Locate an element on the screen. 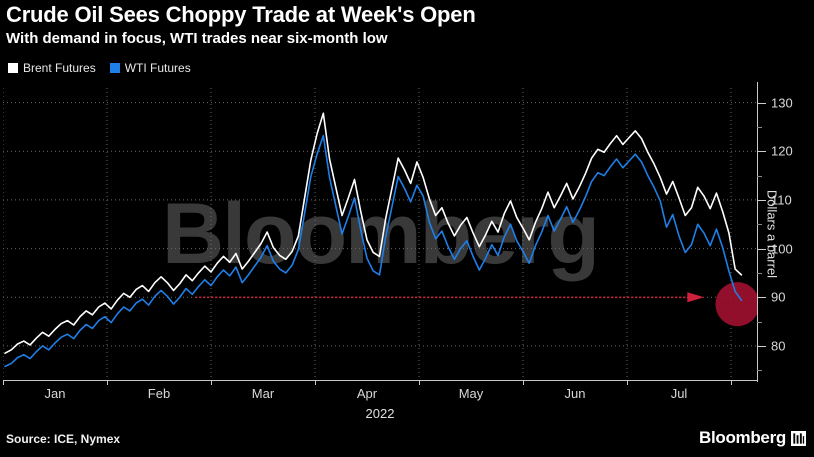  bloomberg-logo-icon is located at coordinates (798, 438).